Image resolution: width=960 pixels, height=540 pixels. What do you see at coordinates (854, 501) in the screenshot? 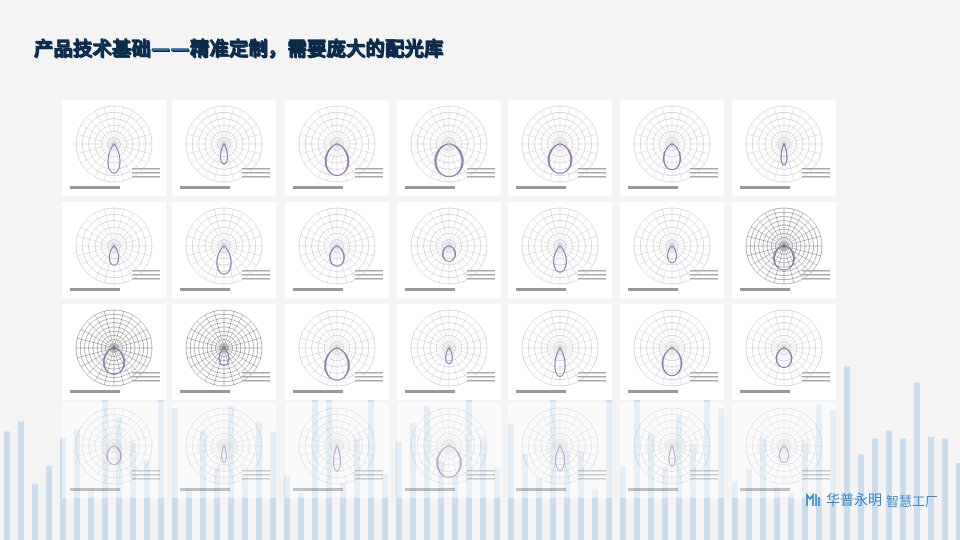
I see `logo-brand: 华普永明` at bounding box center [854, 501].